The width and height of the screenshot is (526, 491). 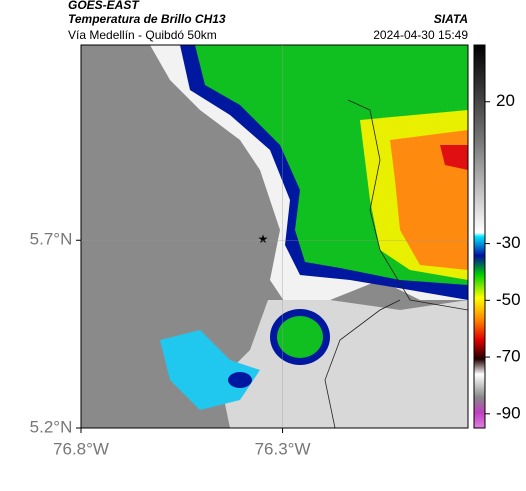 What do you see at coordinates (508, 356) in the screenshot?
I see `colorbar-tick-label: -70` at bounding box center [508, 356].